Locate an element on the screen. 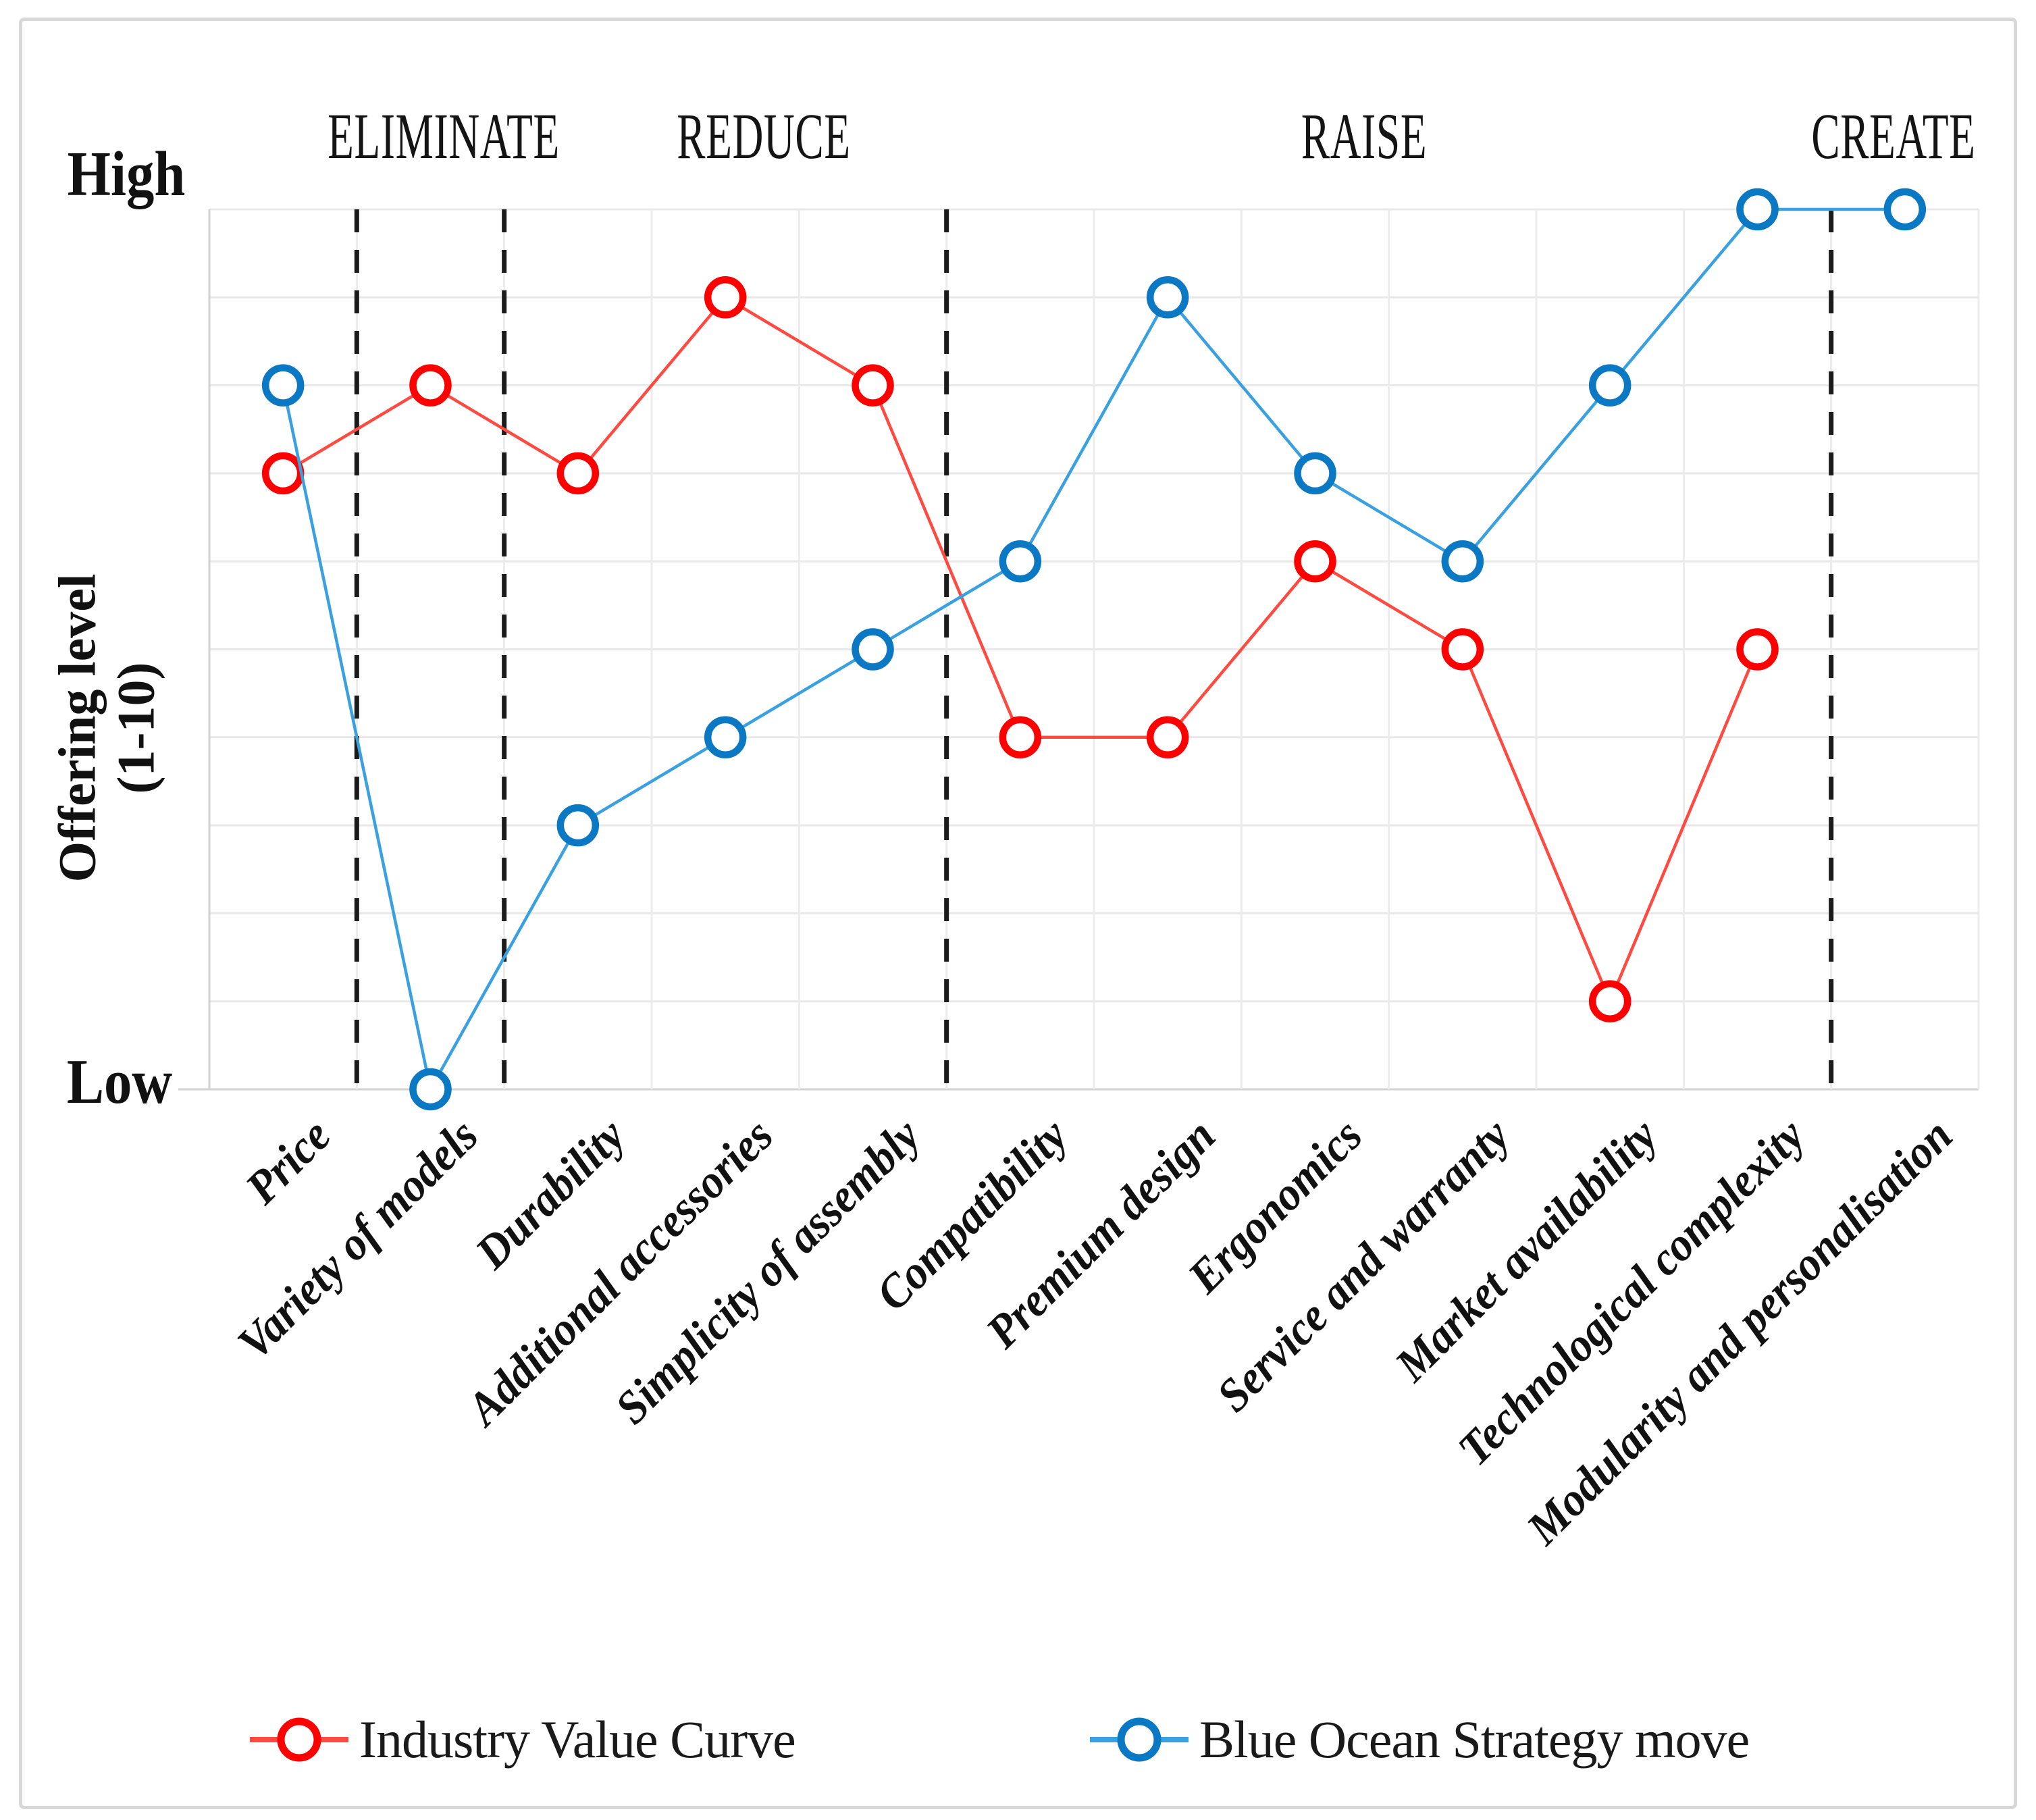  y-axis-high-label: High is located at coordinates (126, 174).